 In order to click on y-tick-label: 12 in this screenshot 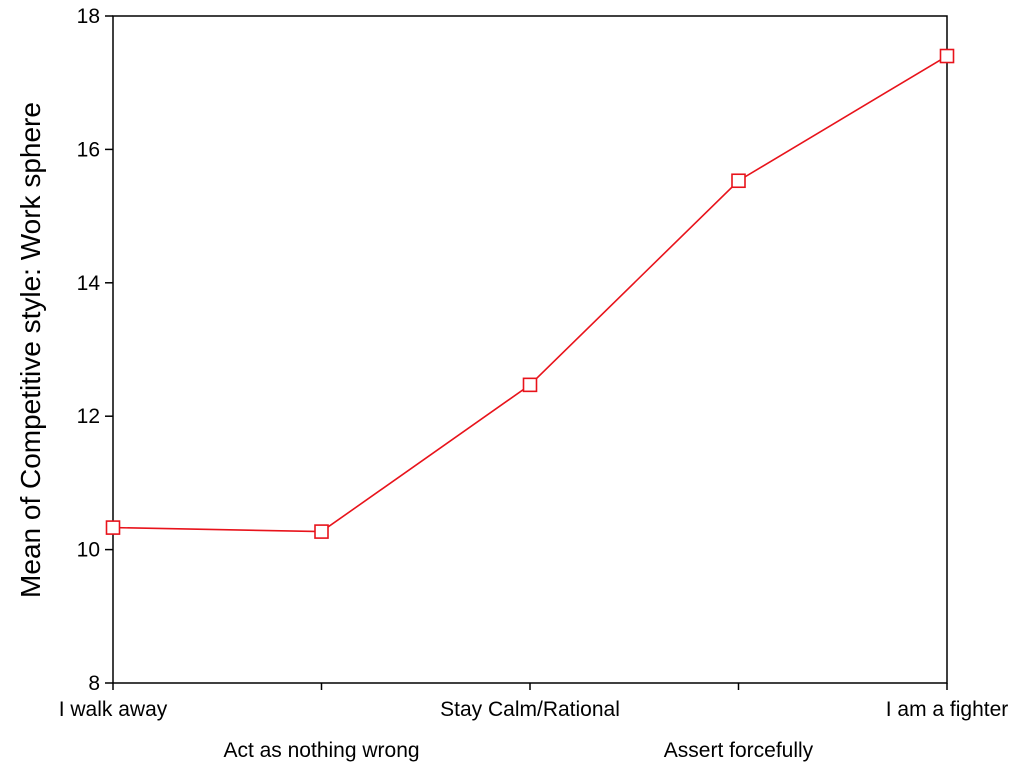, I will do `click(88, 416)`.